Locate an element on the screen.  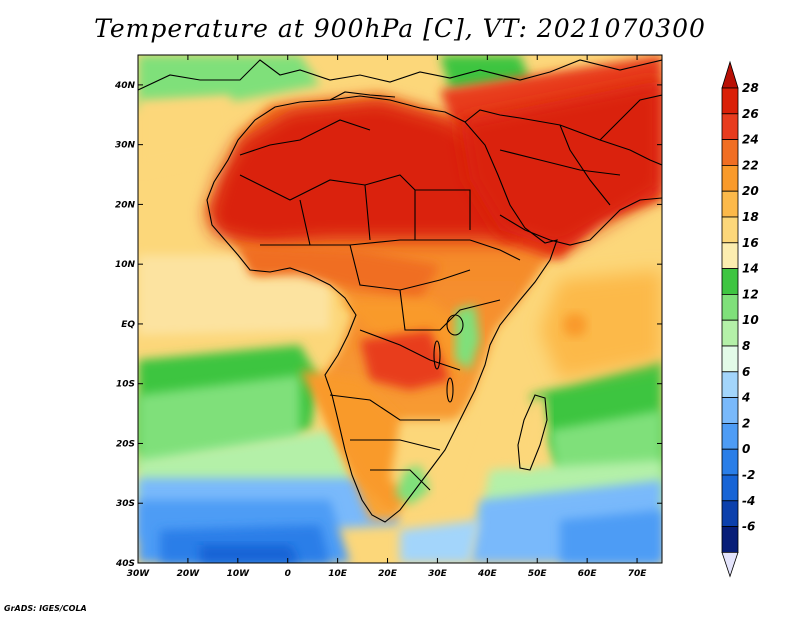
grads-credit: GrADS: IGES/COLA is located at coordinates (45, 608).